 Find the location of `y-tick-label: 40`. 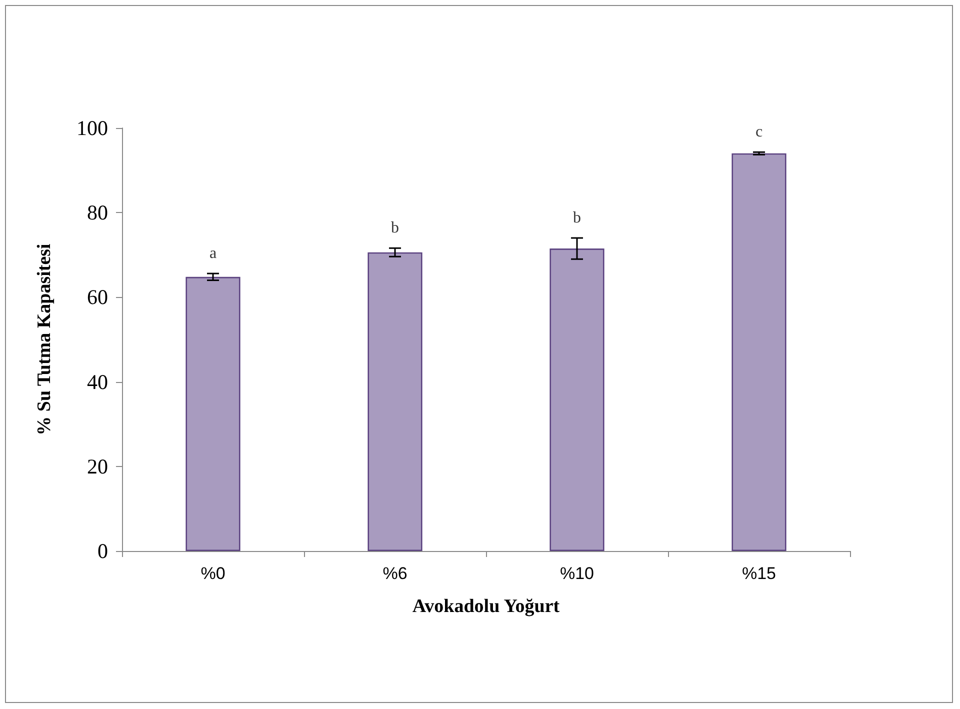

y-tick-label: 40 is located at coordinates (97, 382).